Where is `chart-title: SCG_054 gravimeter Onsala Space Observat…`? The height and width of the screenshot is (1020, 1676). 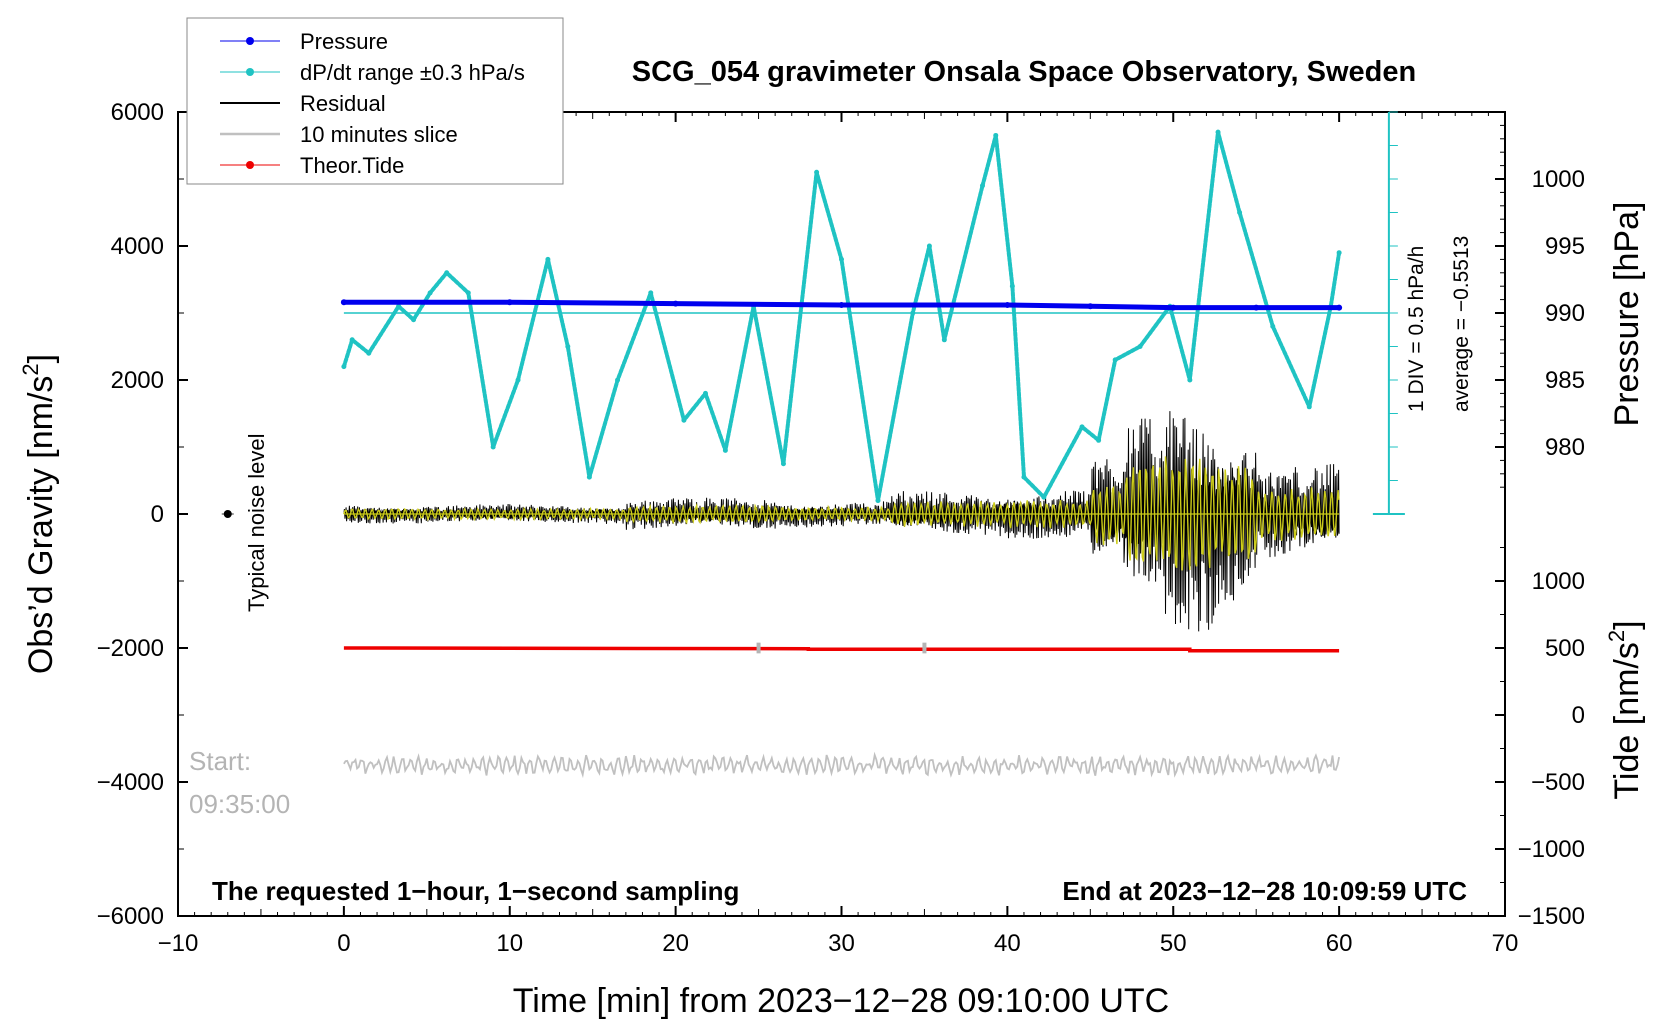 chart-title: SCG_054 gravimeter Onsala Space Observat… is located at coordinates (1024, 72).